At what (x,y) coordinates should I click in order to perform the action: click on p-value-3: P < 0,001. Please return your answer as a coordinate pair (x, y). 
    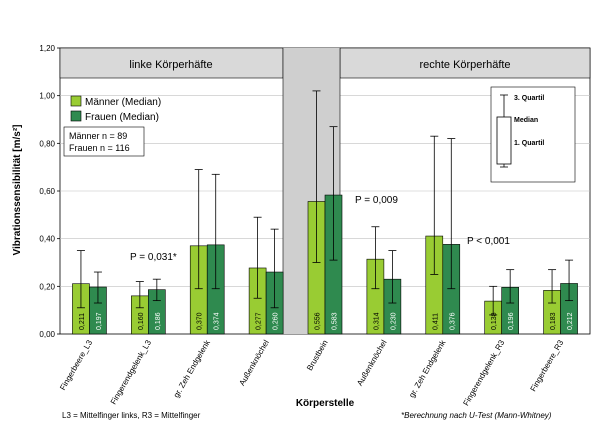
    Looking at the image, I should click on (488, 241).